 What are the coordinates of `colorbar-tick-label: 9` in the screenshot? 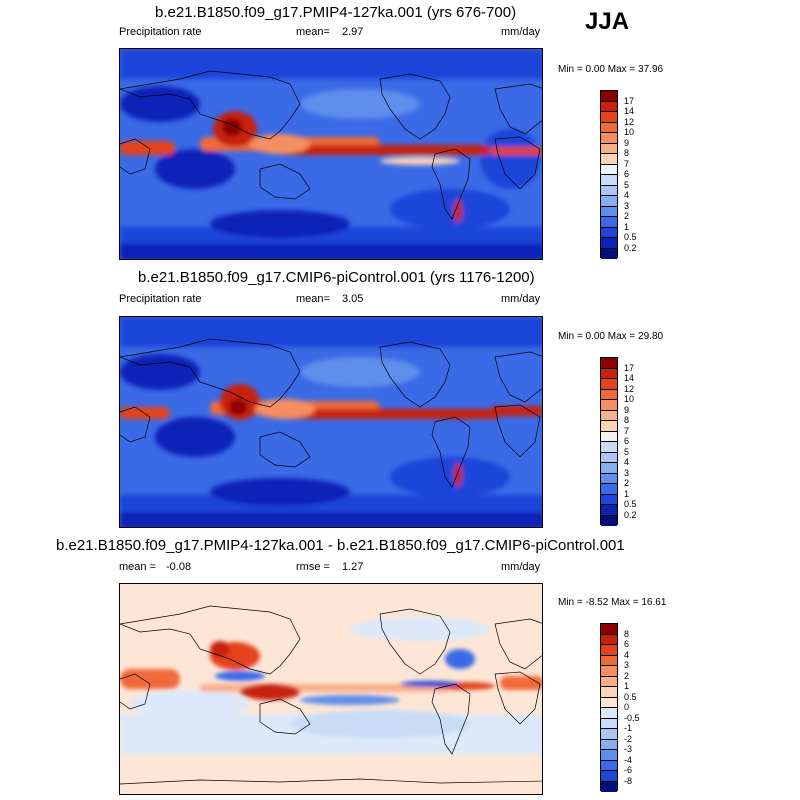 It's located at (627, 142).